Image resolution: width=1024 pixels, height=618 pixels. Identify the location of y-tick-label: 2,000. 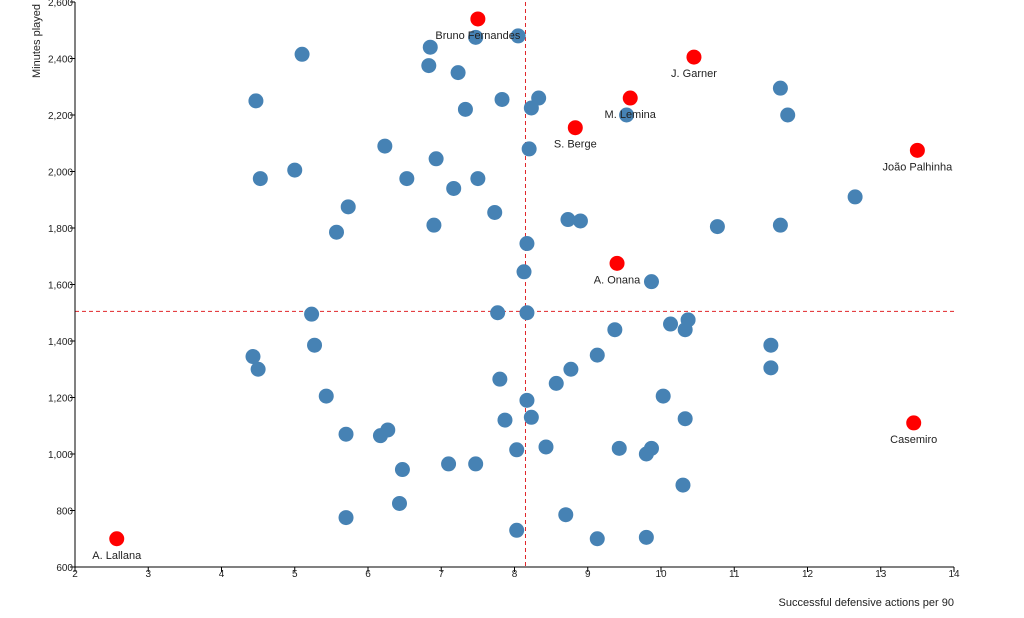
(60, 173).